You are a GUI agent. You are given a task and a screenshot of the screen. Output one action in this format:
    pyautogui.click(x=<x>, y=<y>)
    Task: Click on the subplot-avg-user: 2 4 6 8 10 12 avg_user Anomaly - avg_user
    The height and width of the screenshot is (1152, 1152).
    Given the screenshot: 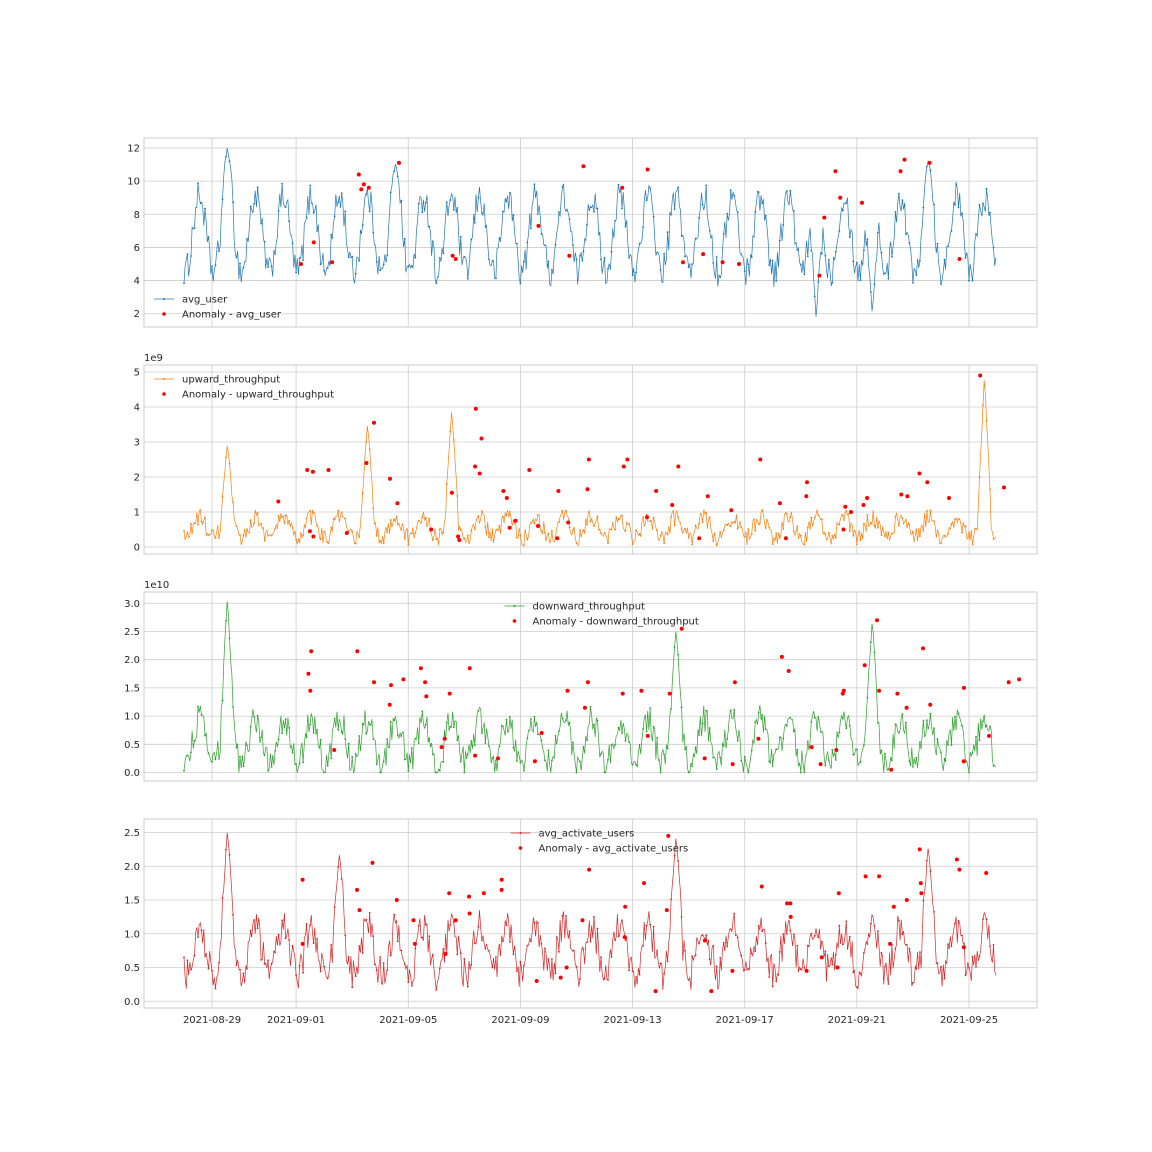 What is the action you would take?
    pyautogui.click(x=582, y=232)
    